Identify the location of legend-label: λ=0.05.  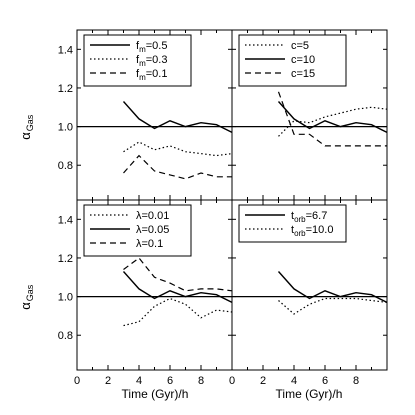
(152, 230).